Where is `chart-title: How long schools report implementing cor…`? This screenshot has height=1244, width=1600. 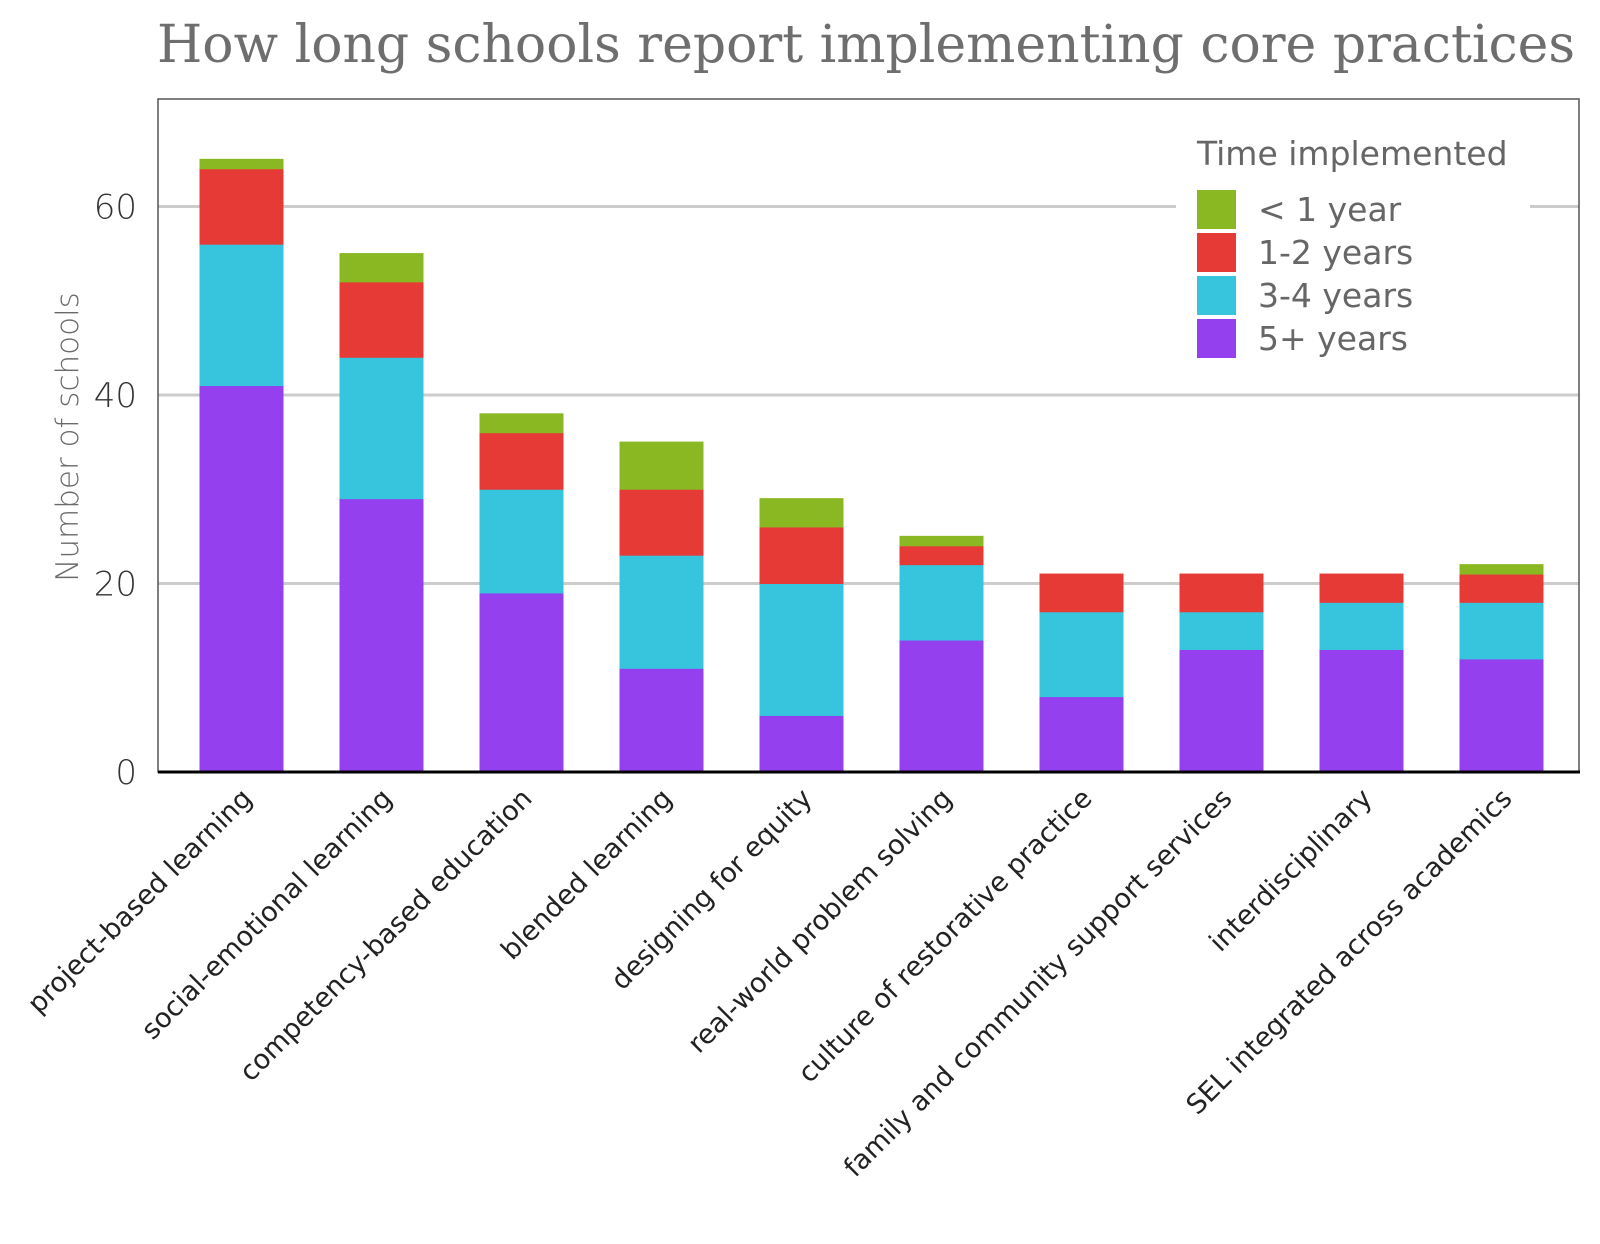 chart-title: How long schools report implementing cor… is located at coordinates (866, 45).